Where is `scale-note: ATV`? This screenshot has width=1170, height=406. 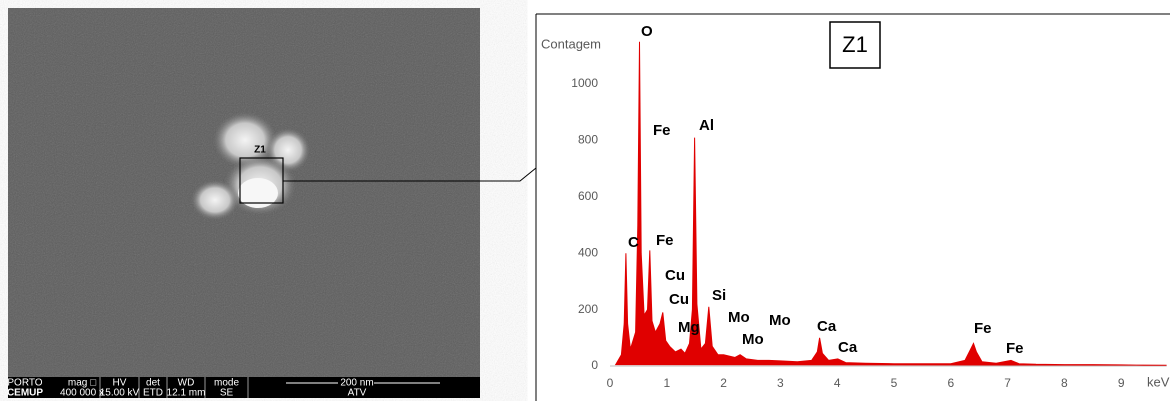
scale-note: ATV is located at coordinates (357, 393).